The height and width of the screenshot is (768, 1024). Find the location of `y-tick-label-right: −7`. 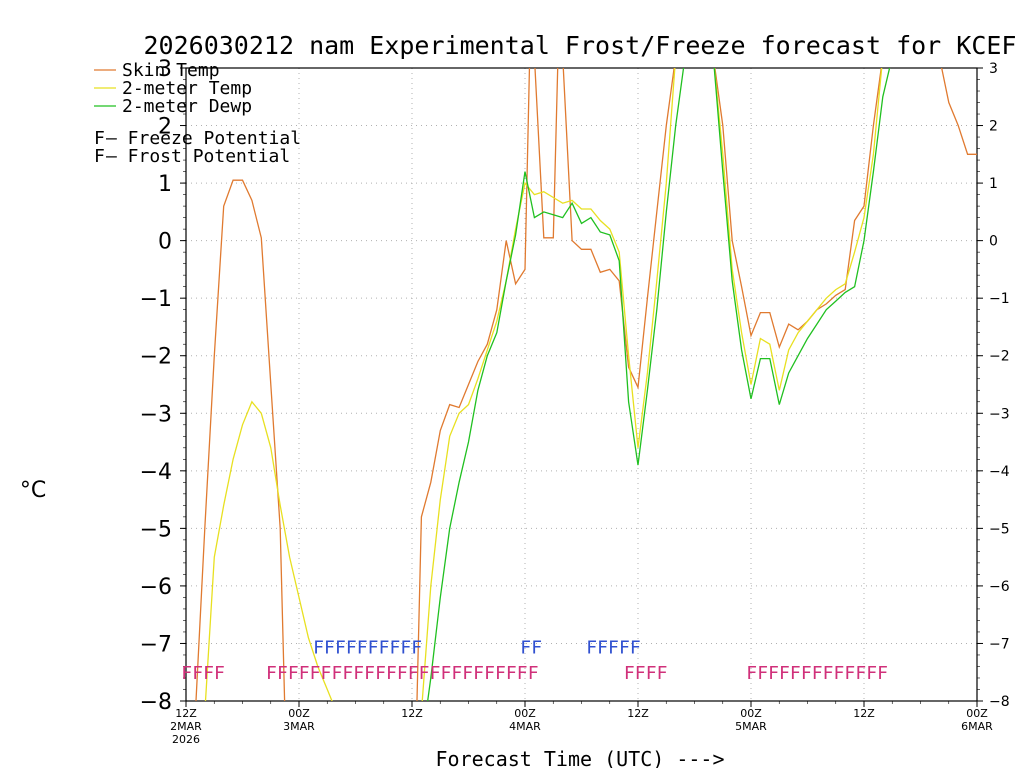

y-tick-label-right: −7 is located at coordinates (999, 644).